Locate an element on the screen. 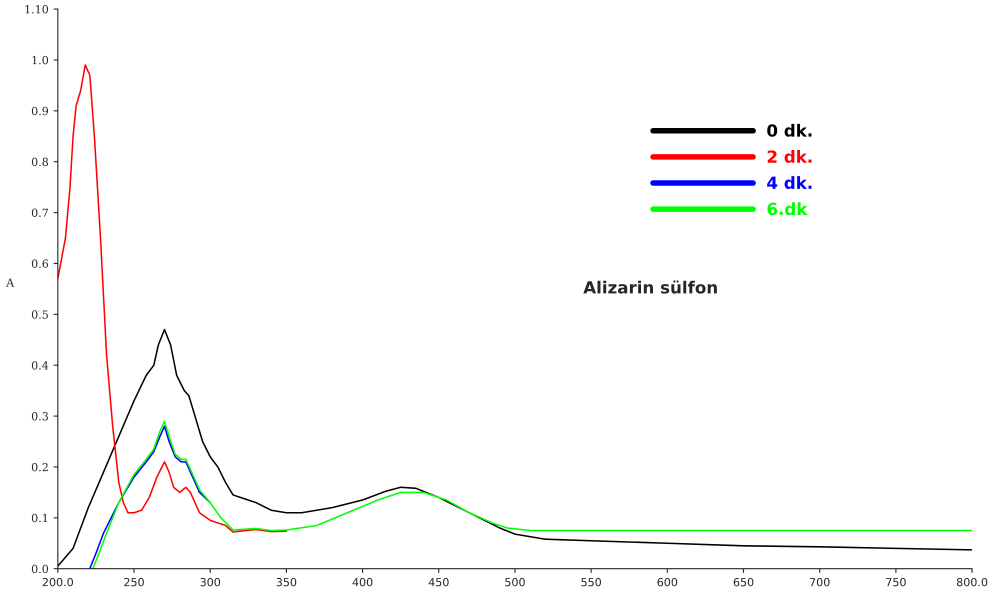 The height and width of the screenshot is (605, 997). text: 0 dk. is located at coordinates (789, 130).